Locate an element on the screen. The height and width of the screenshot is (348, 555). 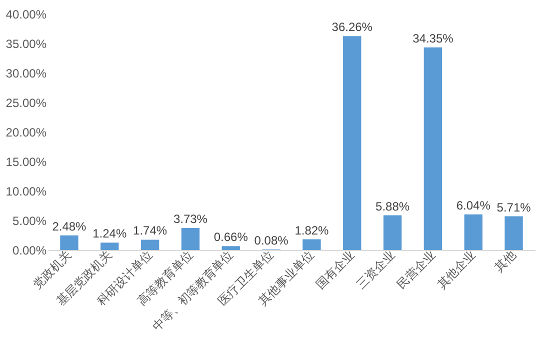
y-tick-label: 20.00% is located at coordinates (26, 133).